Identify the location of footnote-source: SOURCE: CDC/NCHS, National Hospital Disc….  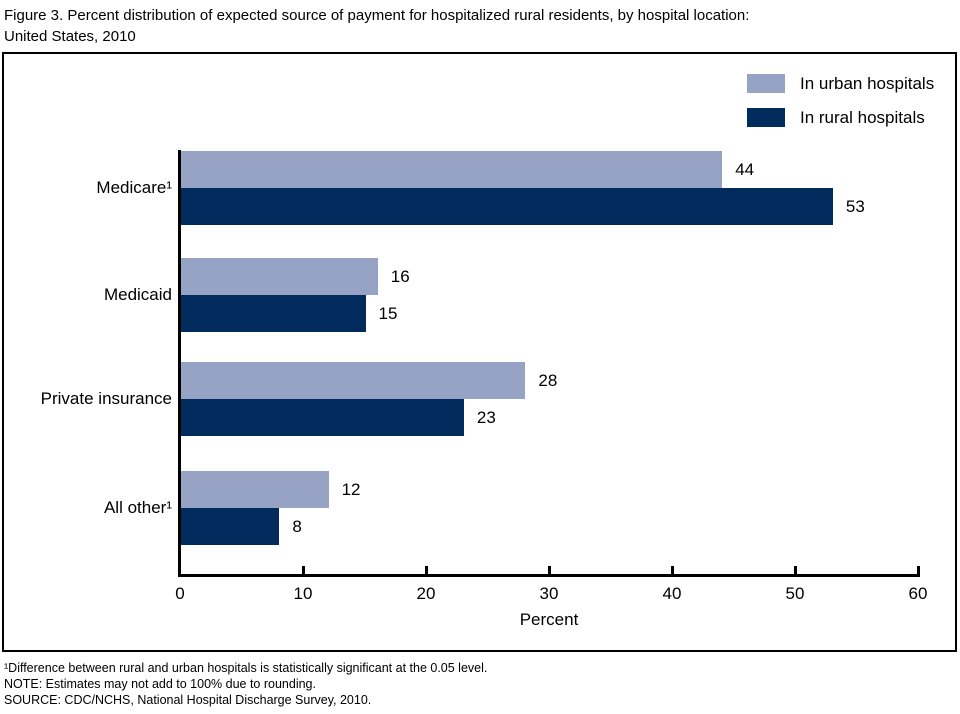
(188, 700).